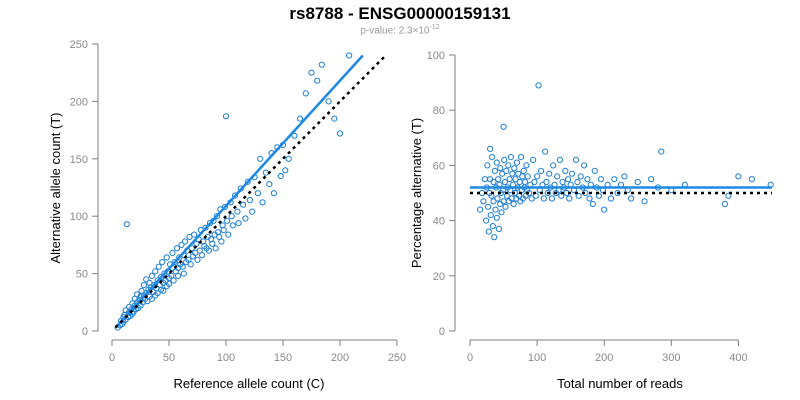 The width and height of the screenshot is (800, 400). What do you see at coordinates (283, 358) in the screenshot?
I see `allele-x-tick-label: 150` at bounding box center [283, 358].